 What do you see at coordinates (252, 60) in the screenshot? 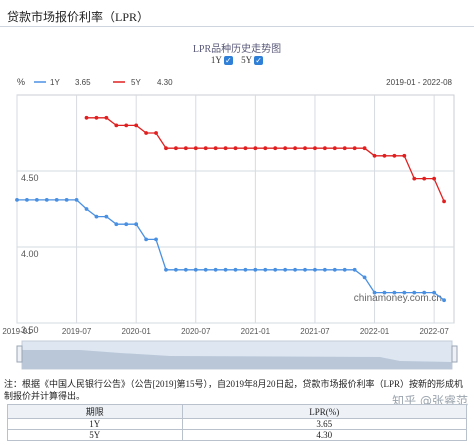
I see `toggle-5y: 5Y ✓` at bounding box center [252, 60].